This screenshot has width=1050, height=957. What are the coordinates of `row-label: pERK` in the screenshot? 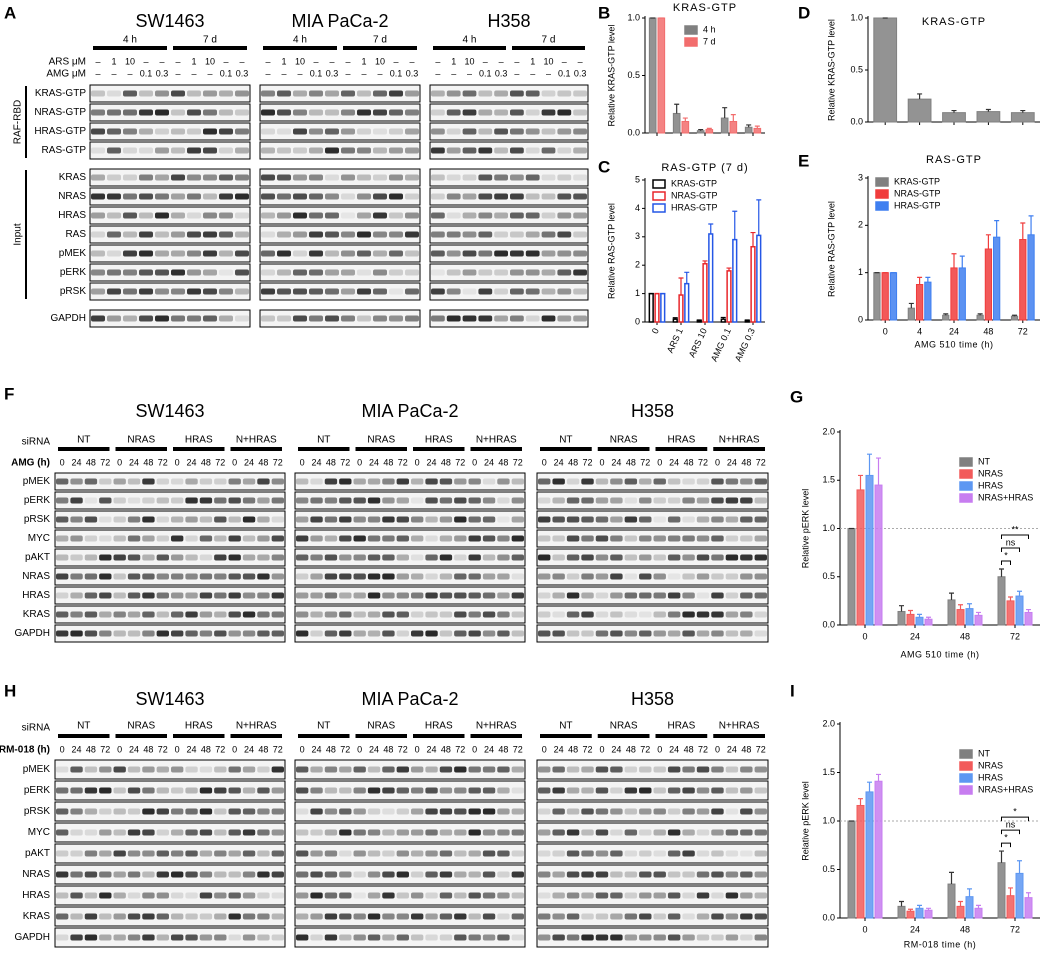 It's located at (73, 272).